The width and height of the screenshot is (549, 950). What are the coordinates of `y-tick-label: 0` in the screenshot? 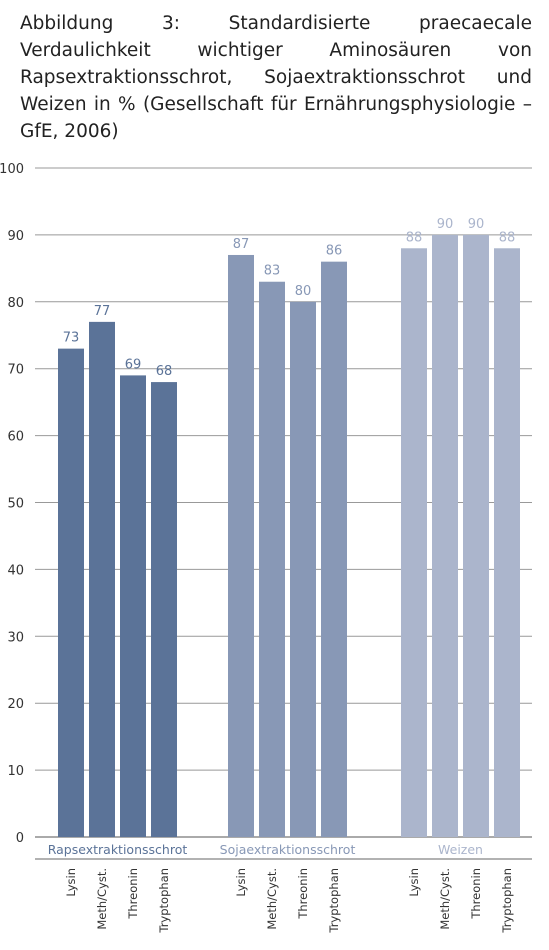 It's located at (20, 838).